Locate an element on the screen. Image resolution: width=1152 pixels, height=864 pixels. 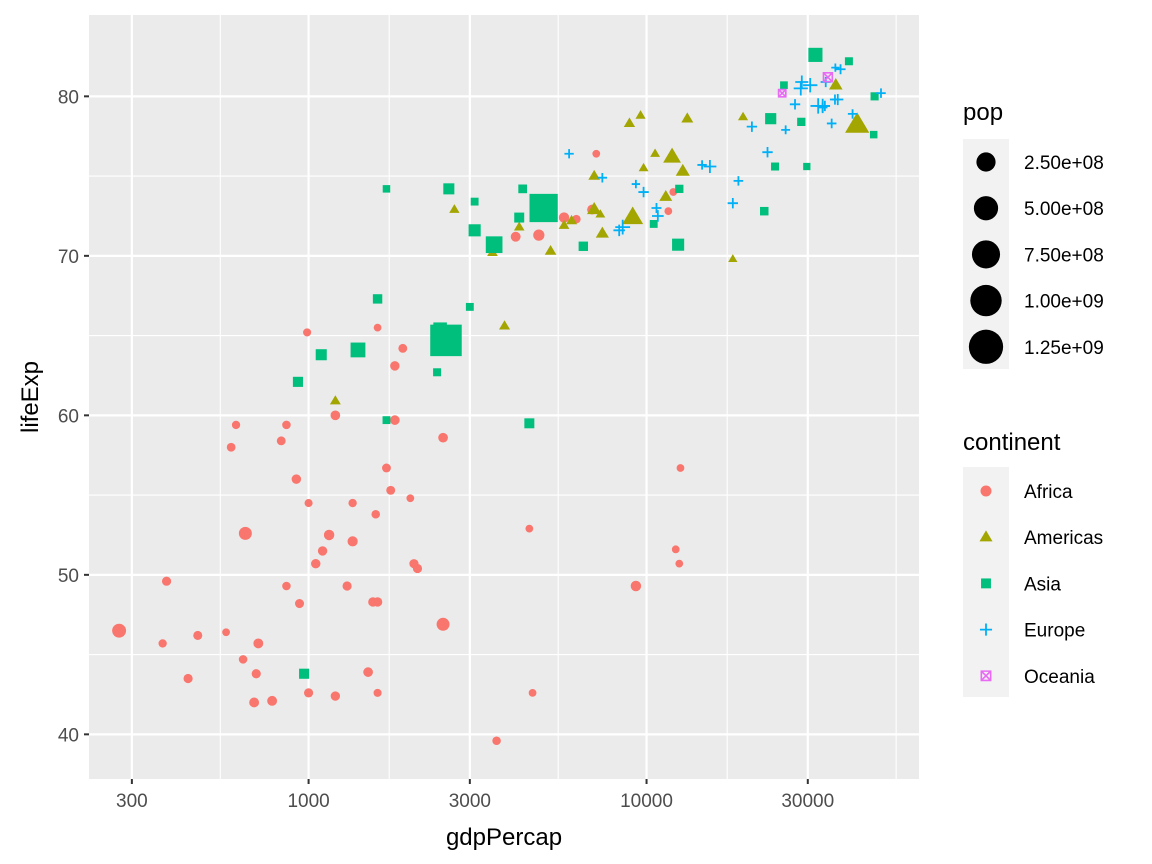
point-oceania is located at coordinates (828, 77).